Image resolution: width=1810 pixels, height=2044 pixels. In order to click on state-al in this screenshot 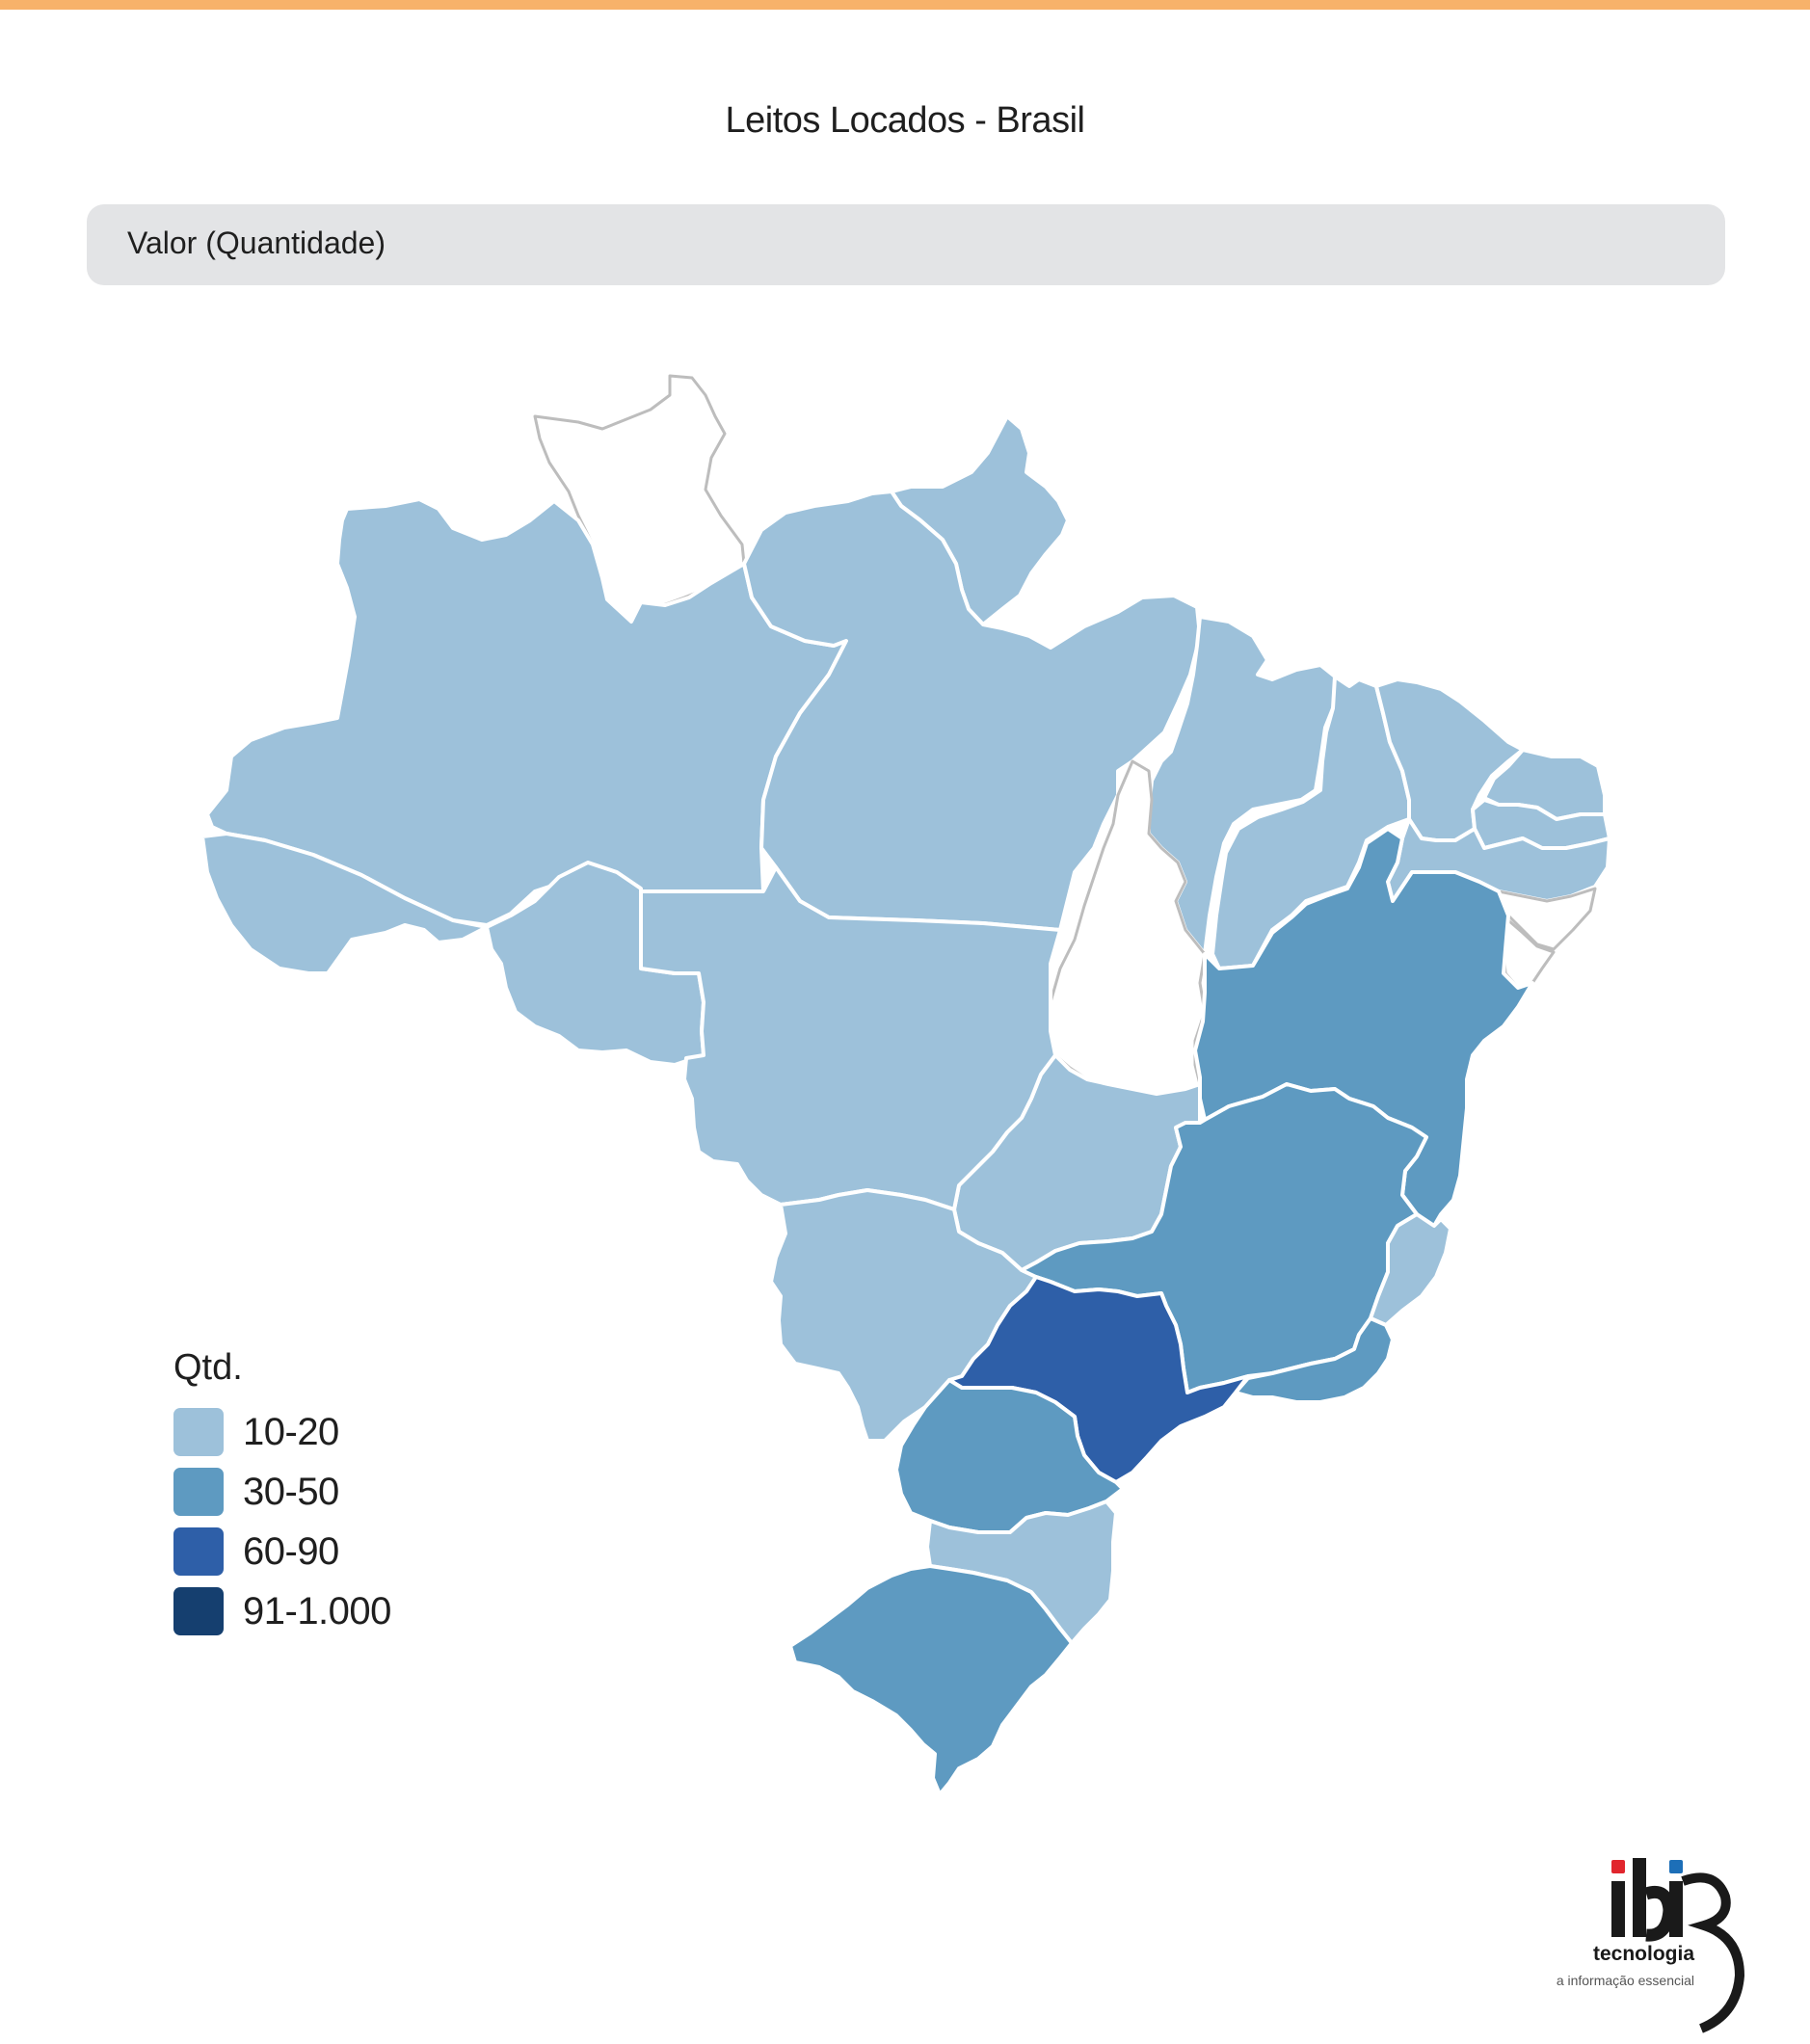, I will do `click(1547, 919)`.